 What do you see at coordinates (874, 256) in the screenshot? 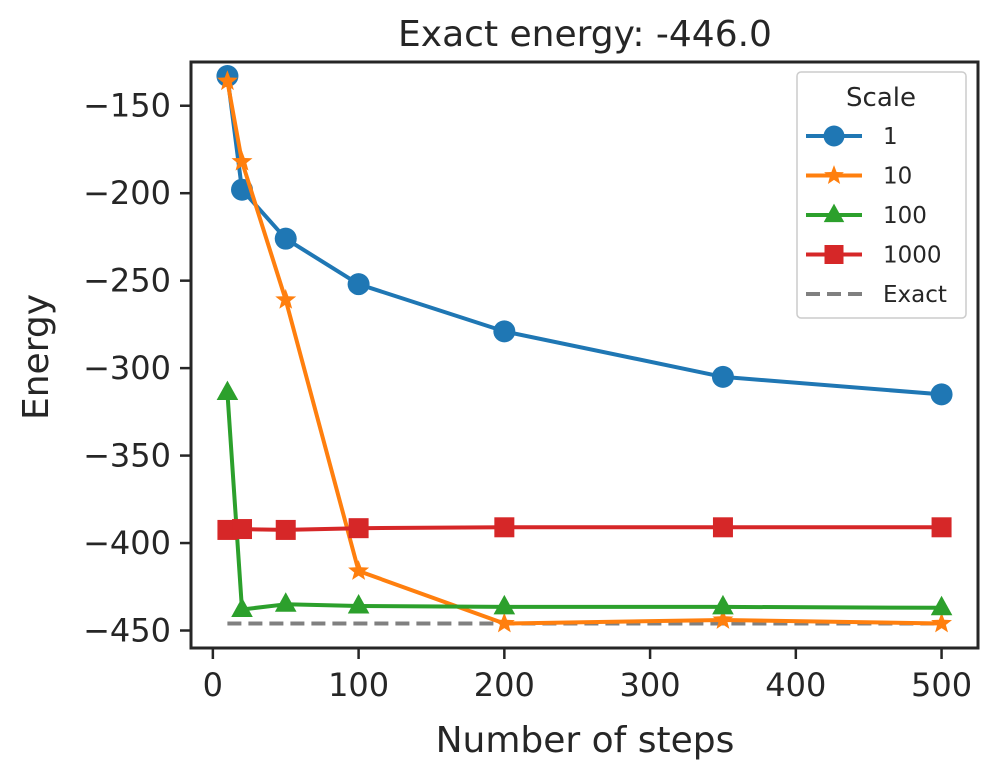
I see `legend-item-1000: 1000` at bounding box center [874, 256].